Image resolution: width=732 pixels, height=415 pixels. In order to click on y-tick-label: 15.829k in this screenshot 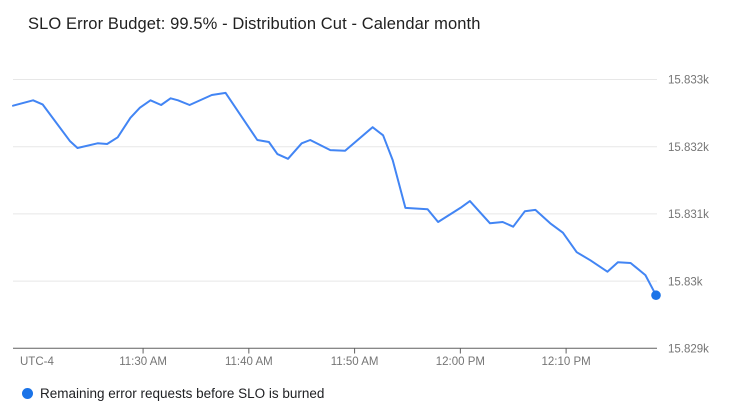, I will do `click(688, 350)`.